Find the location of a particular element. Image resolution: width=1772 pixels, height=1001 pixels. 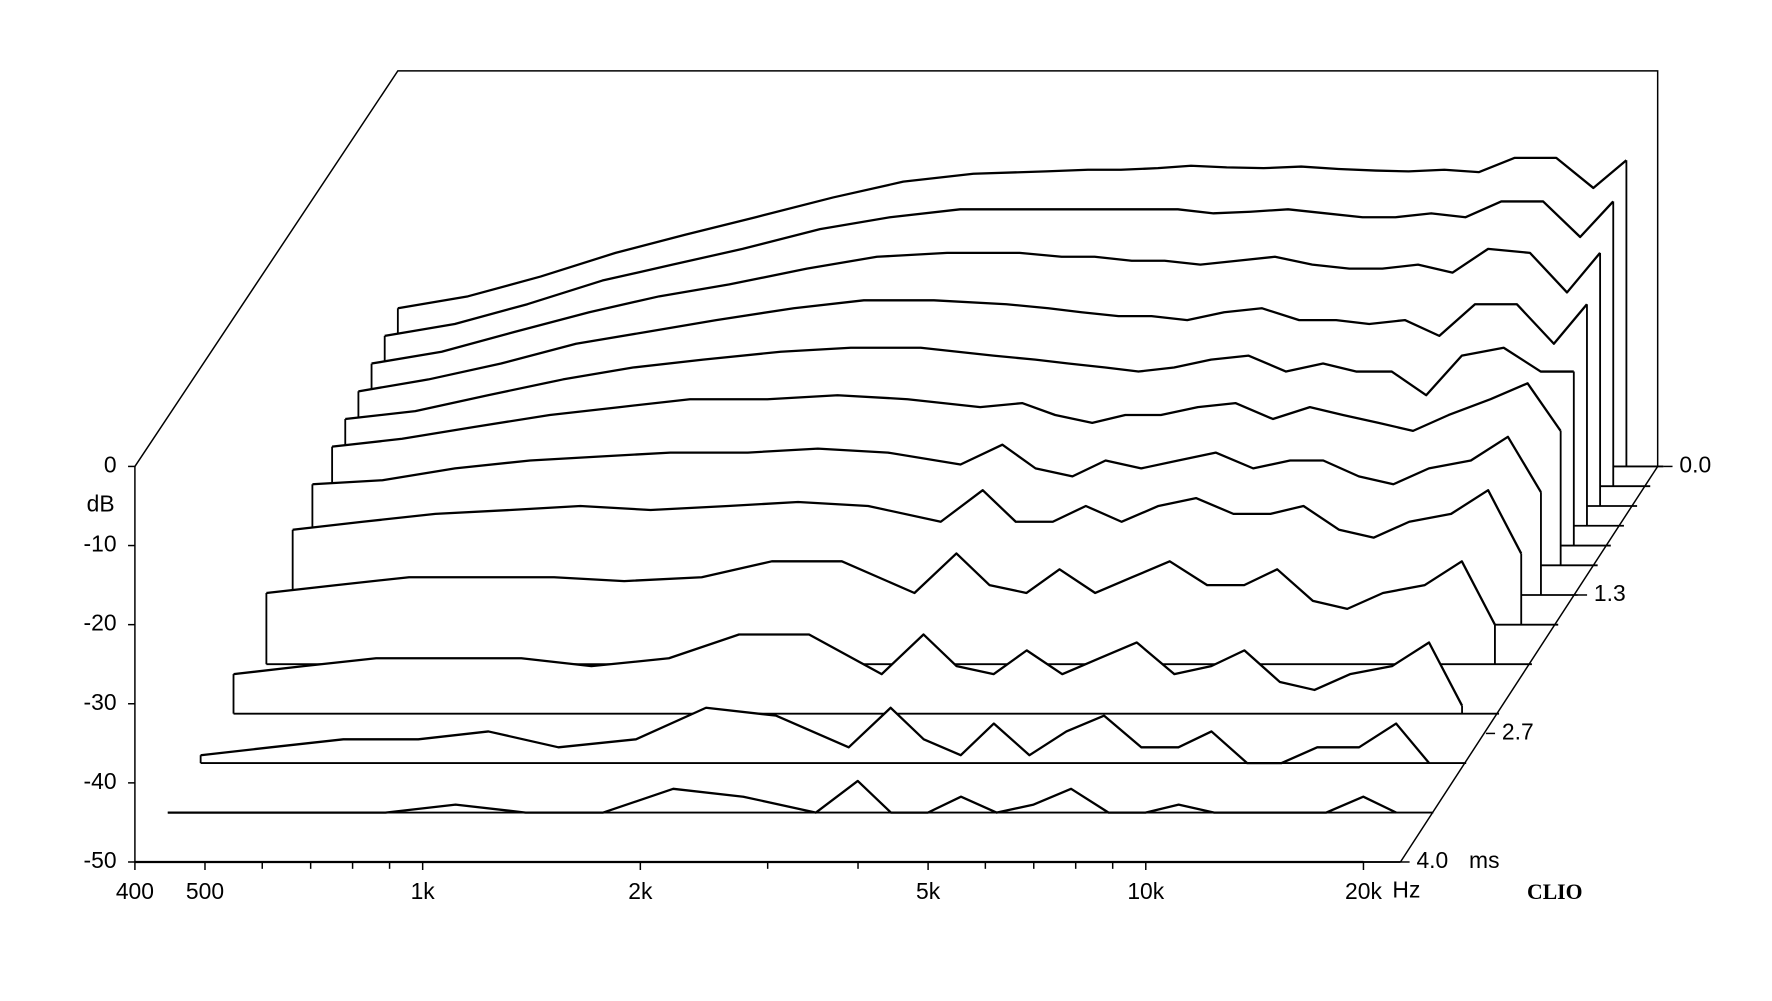

y-tick-label: -10 is located at coordinates (100, 544).